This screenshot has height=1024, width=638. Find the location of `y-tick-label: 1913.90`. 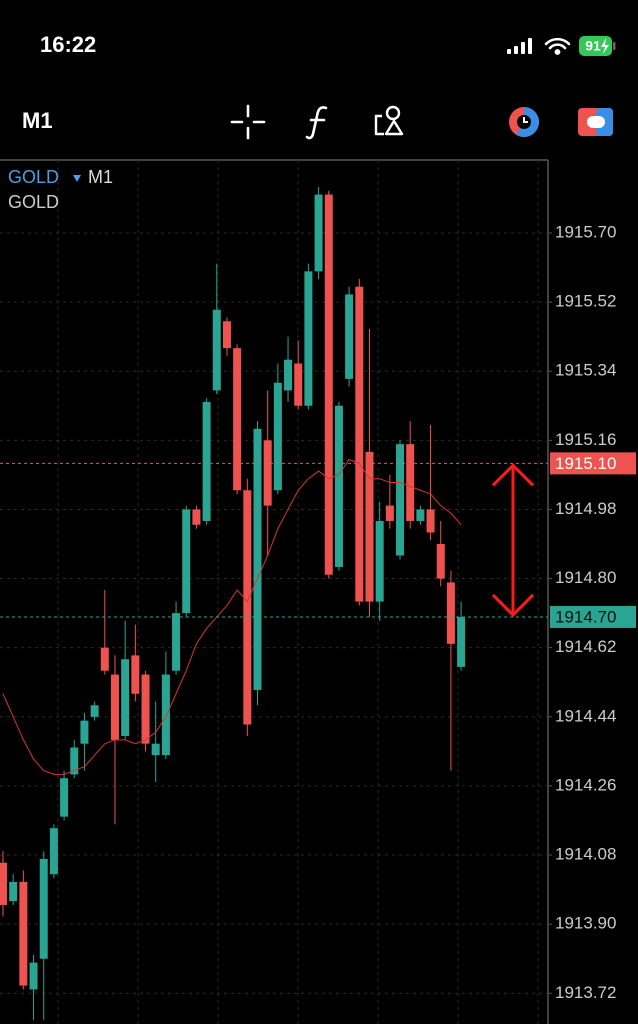

y-tick-label: 1913.90 is located at coordinates (585, 923).